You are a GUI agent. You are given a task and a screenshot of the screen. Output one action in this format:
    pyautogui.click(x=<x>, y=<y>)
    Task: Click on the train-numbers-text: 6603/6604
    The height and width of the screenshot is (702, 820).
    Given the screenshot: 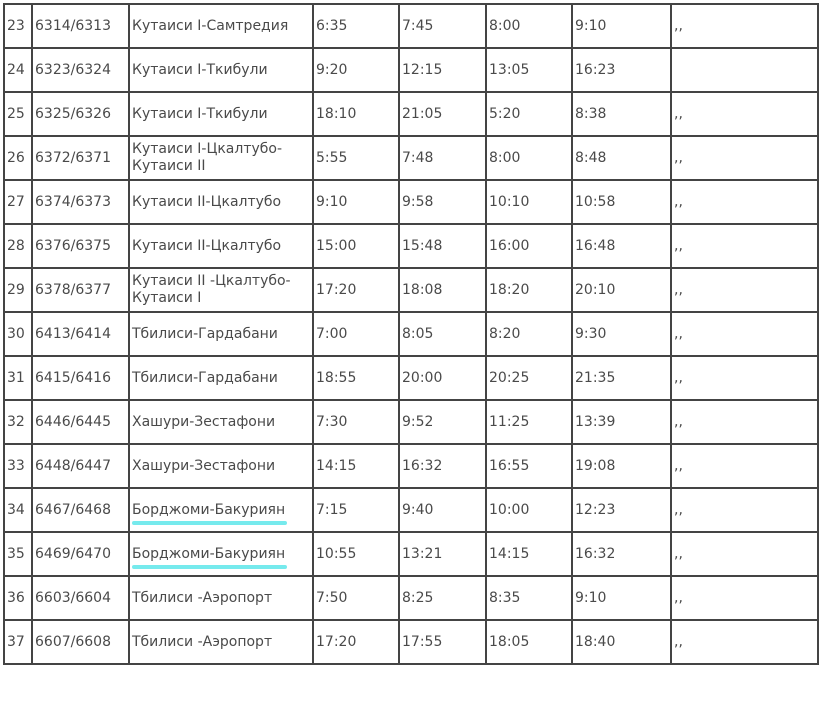 What is the action you would take?
    pyautogui.click(x=73, y=597)
    